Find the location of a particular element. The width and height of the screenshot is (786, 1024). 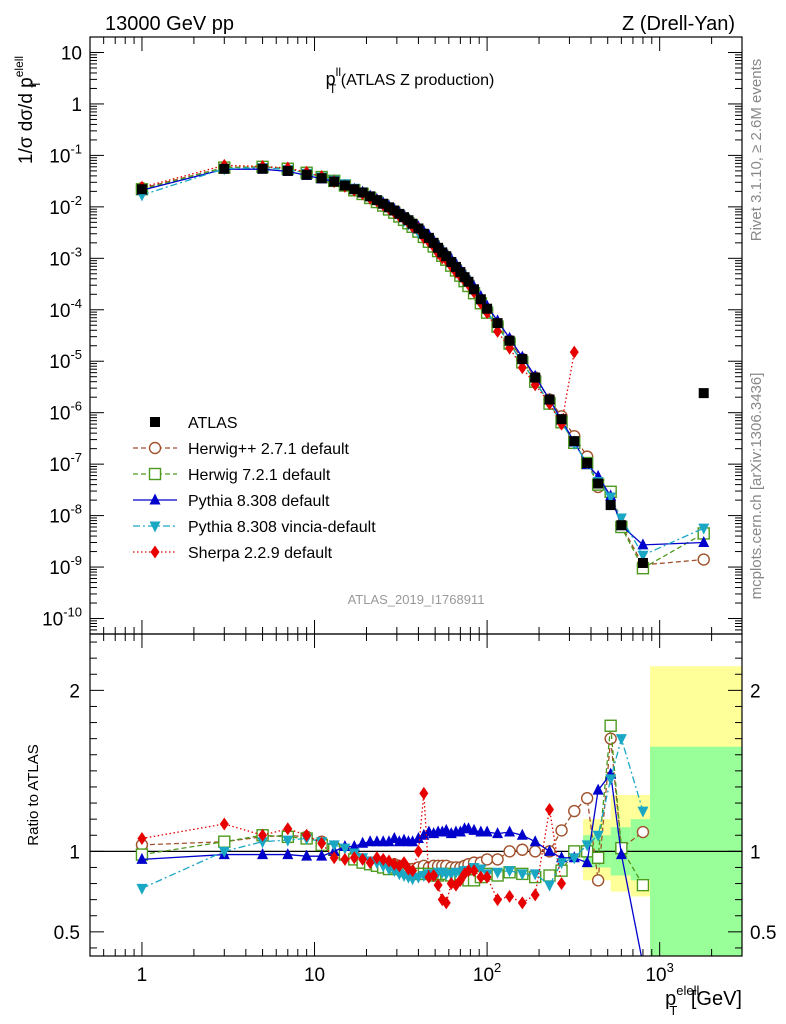

main-point-herwigpp is located at coordinates (703, 559).